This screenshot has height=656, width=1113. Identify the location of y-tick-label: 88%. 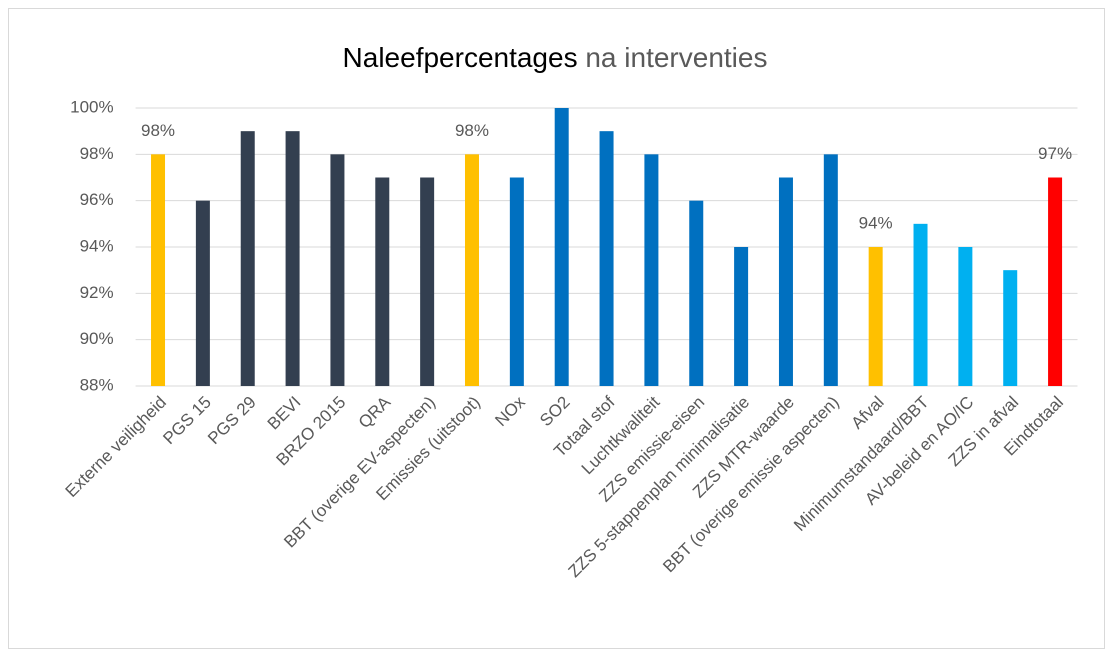
(97, 384).